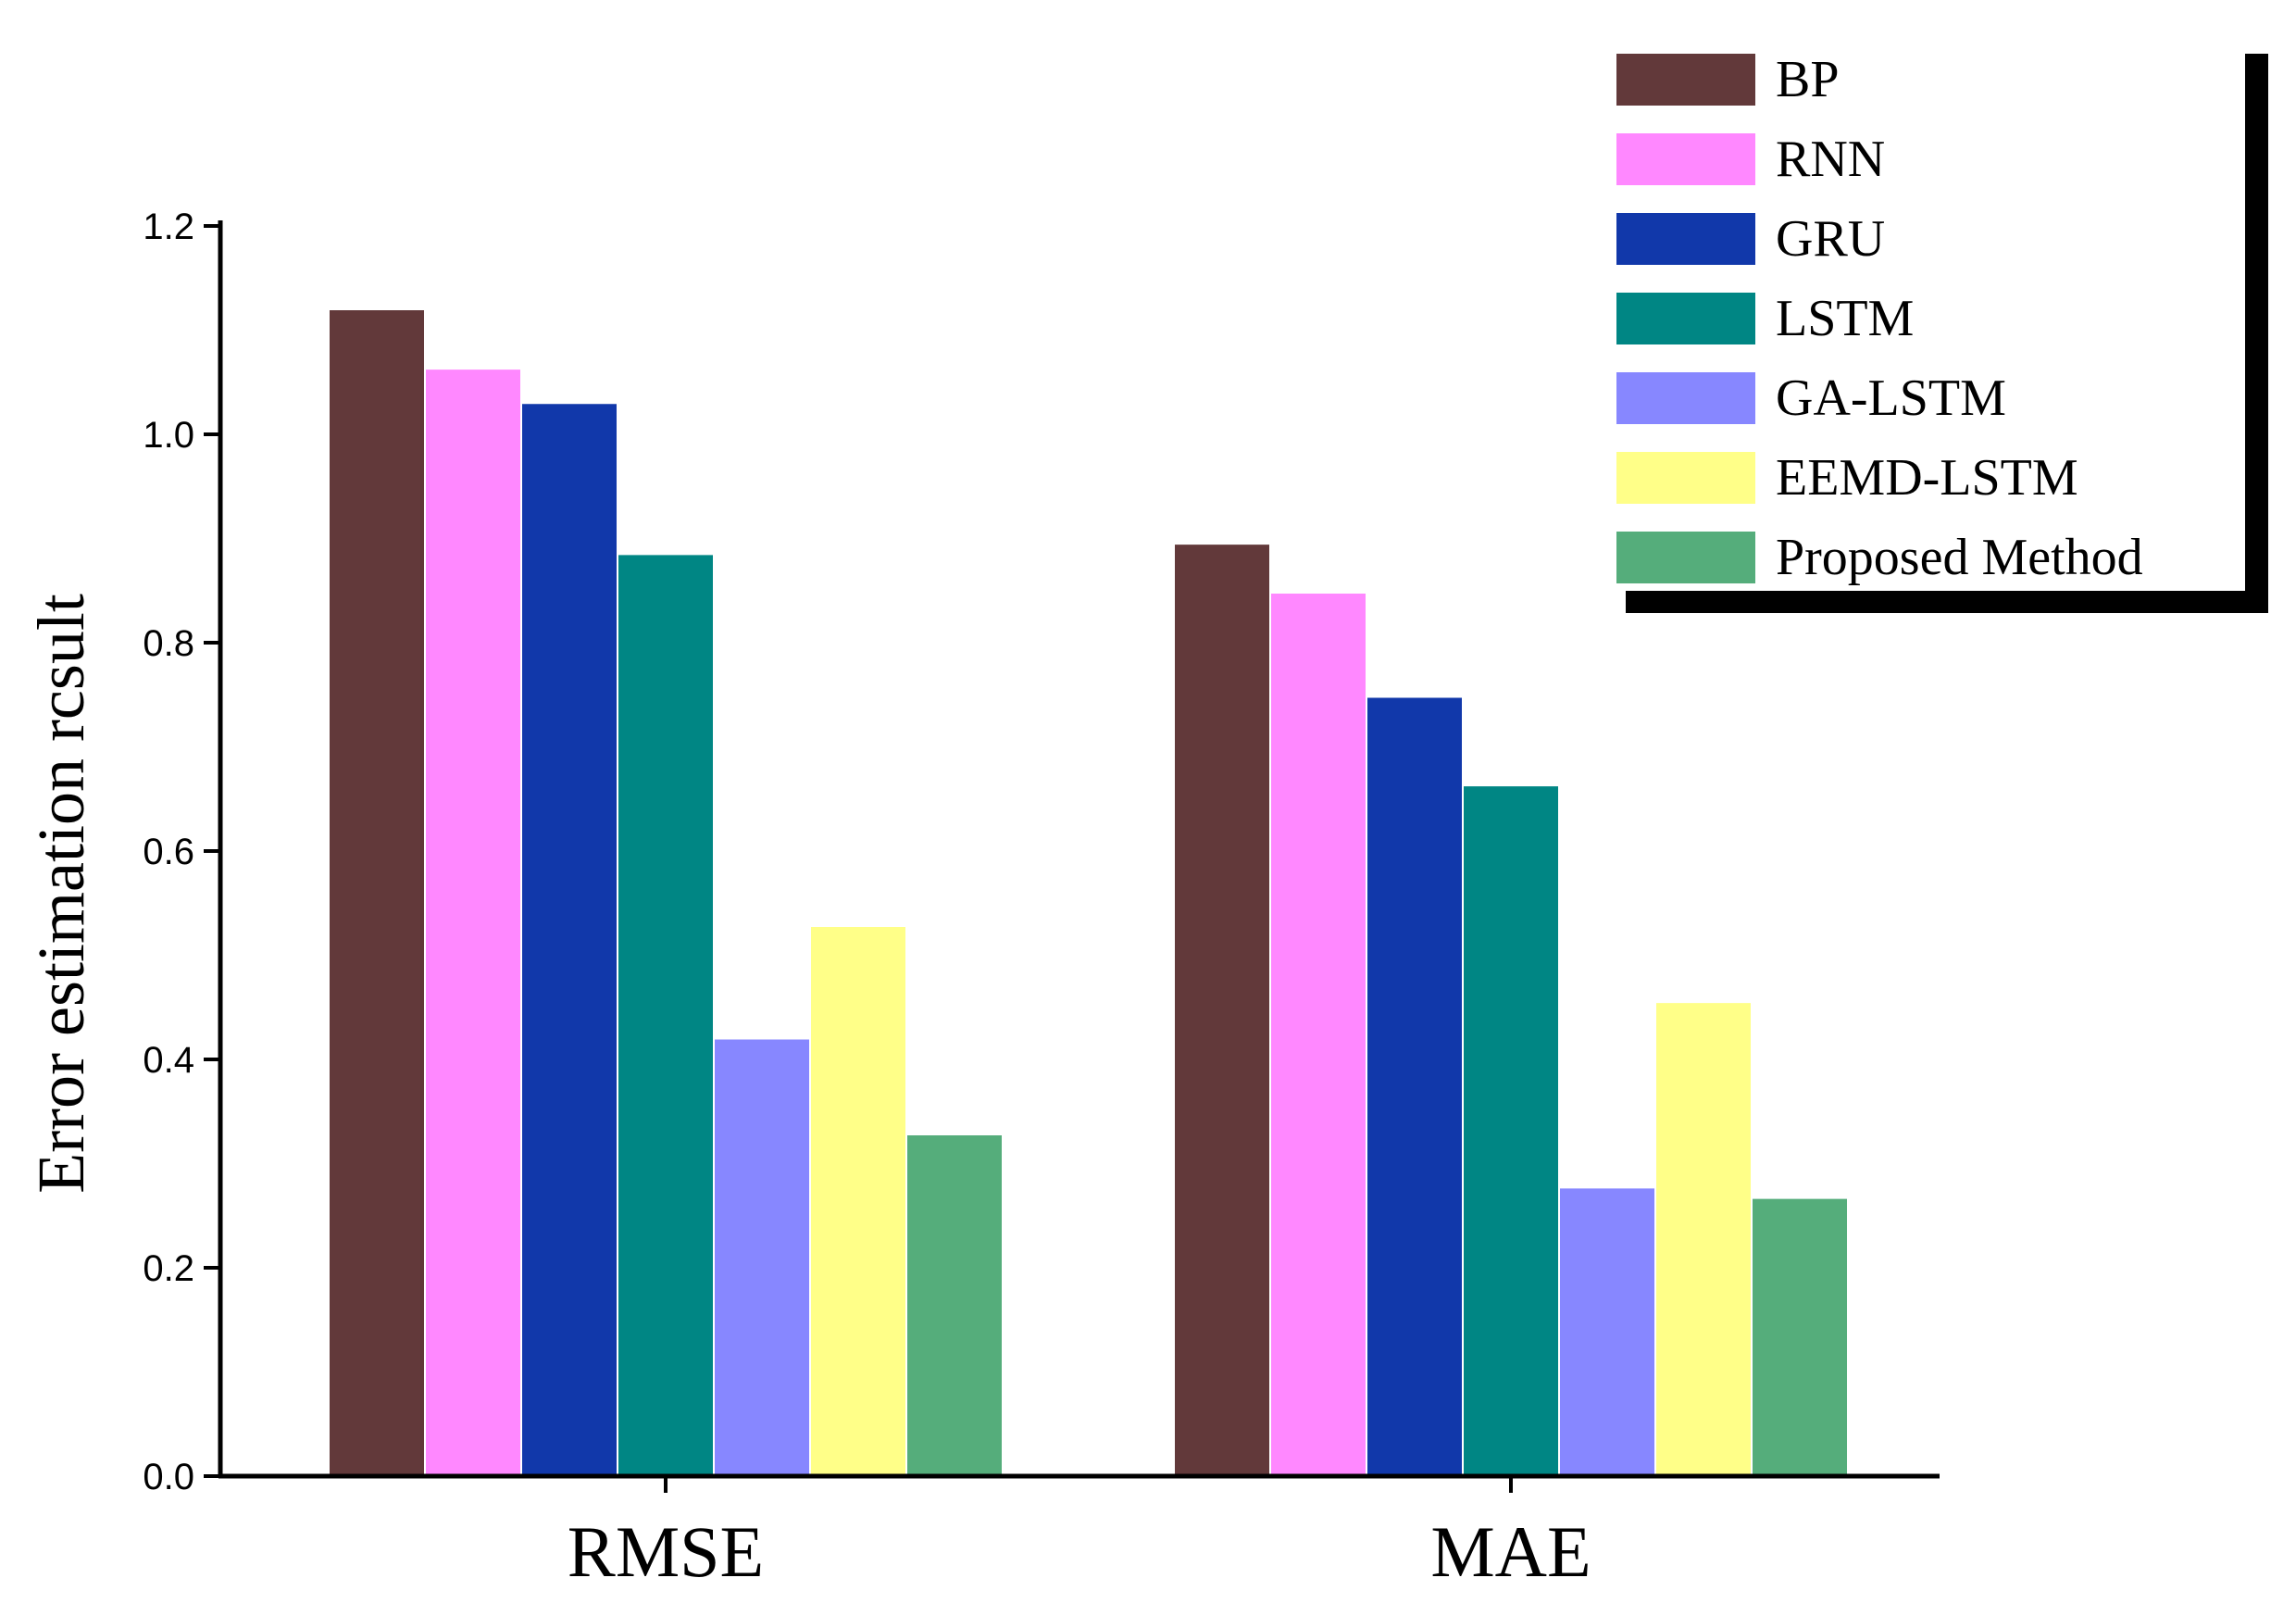 The width and height of the screenshot is (2296, 1603). I want to click on bar-mae-lstm, so click(1511, 1130).